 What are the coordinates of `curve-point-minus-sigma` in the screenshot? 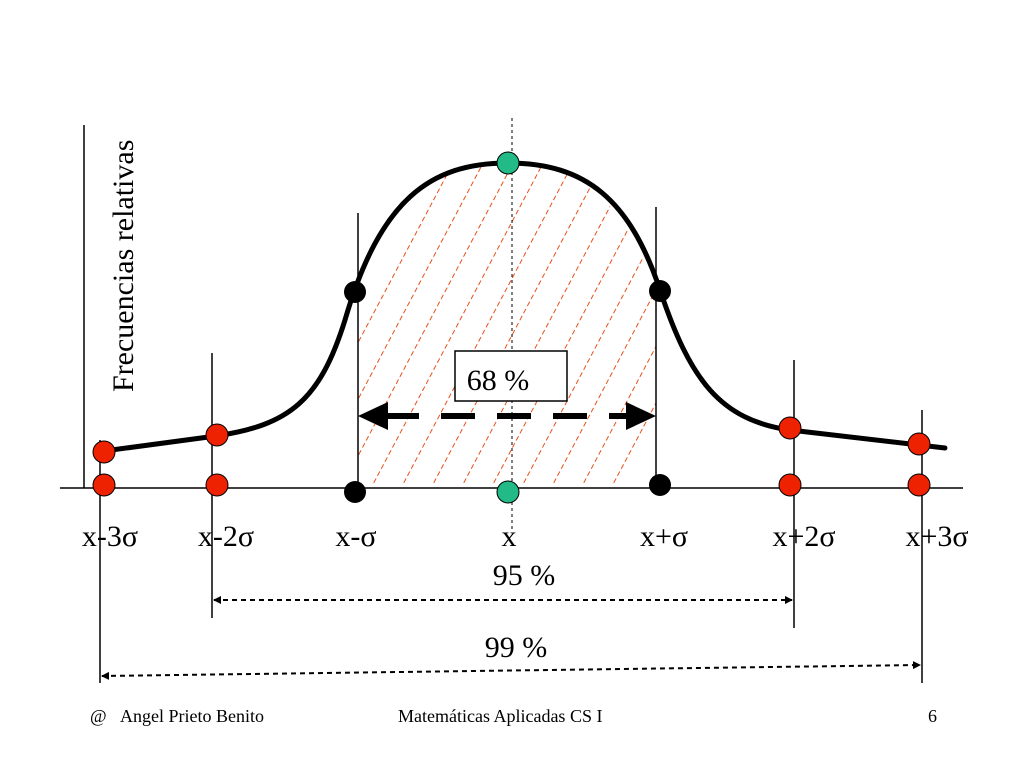 It's located at (355, 292).